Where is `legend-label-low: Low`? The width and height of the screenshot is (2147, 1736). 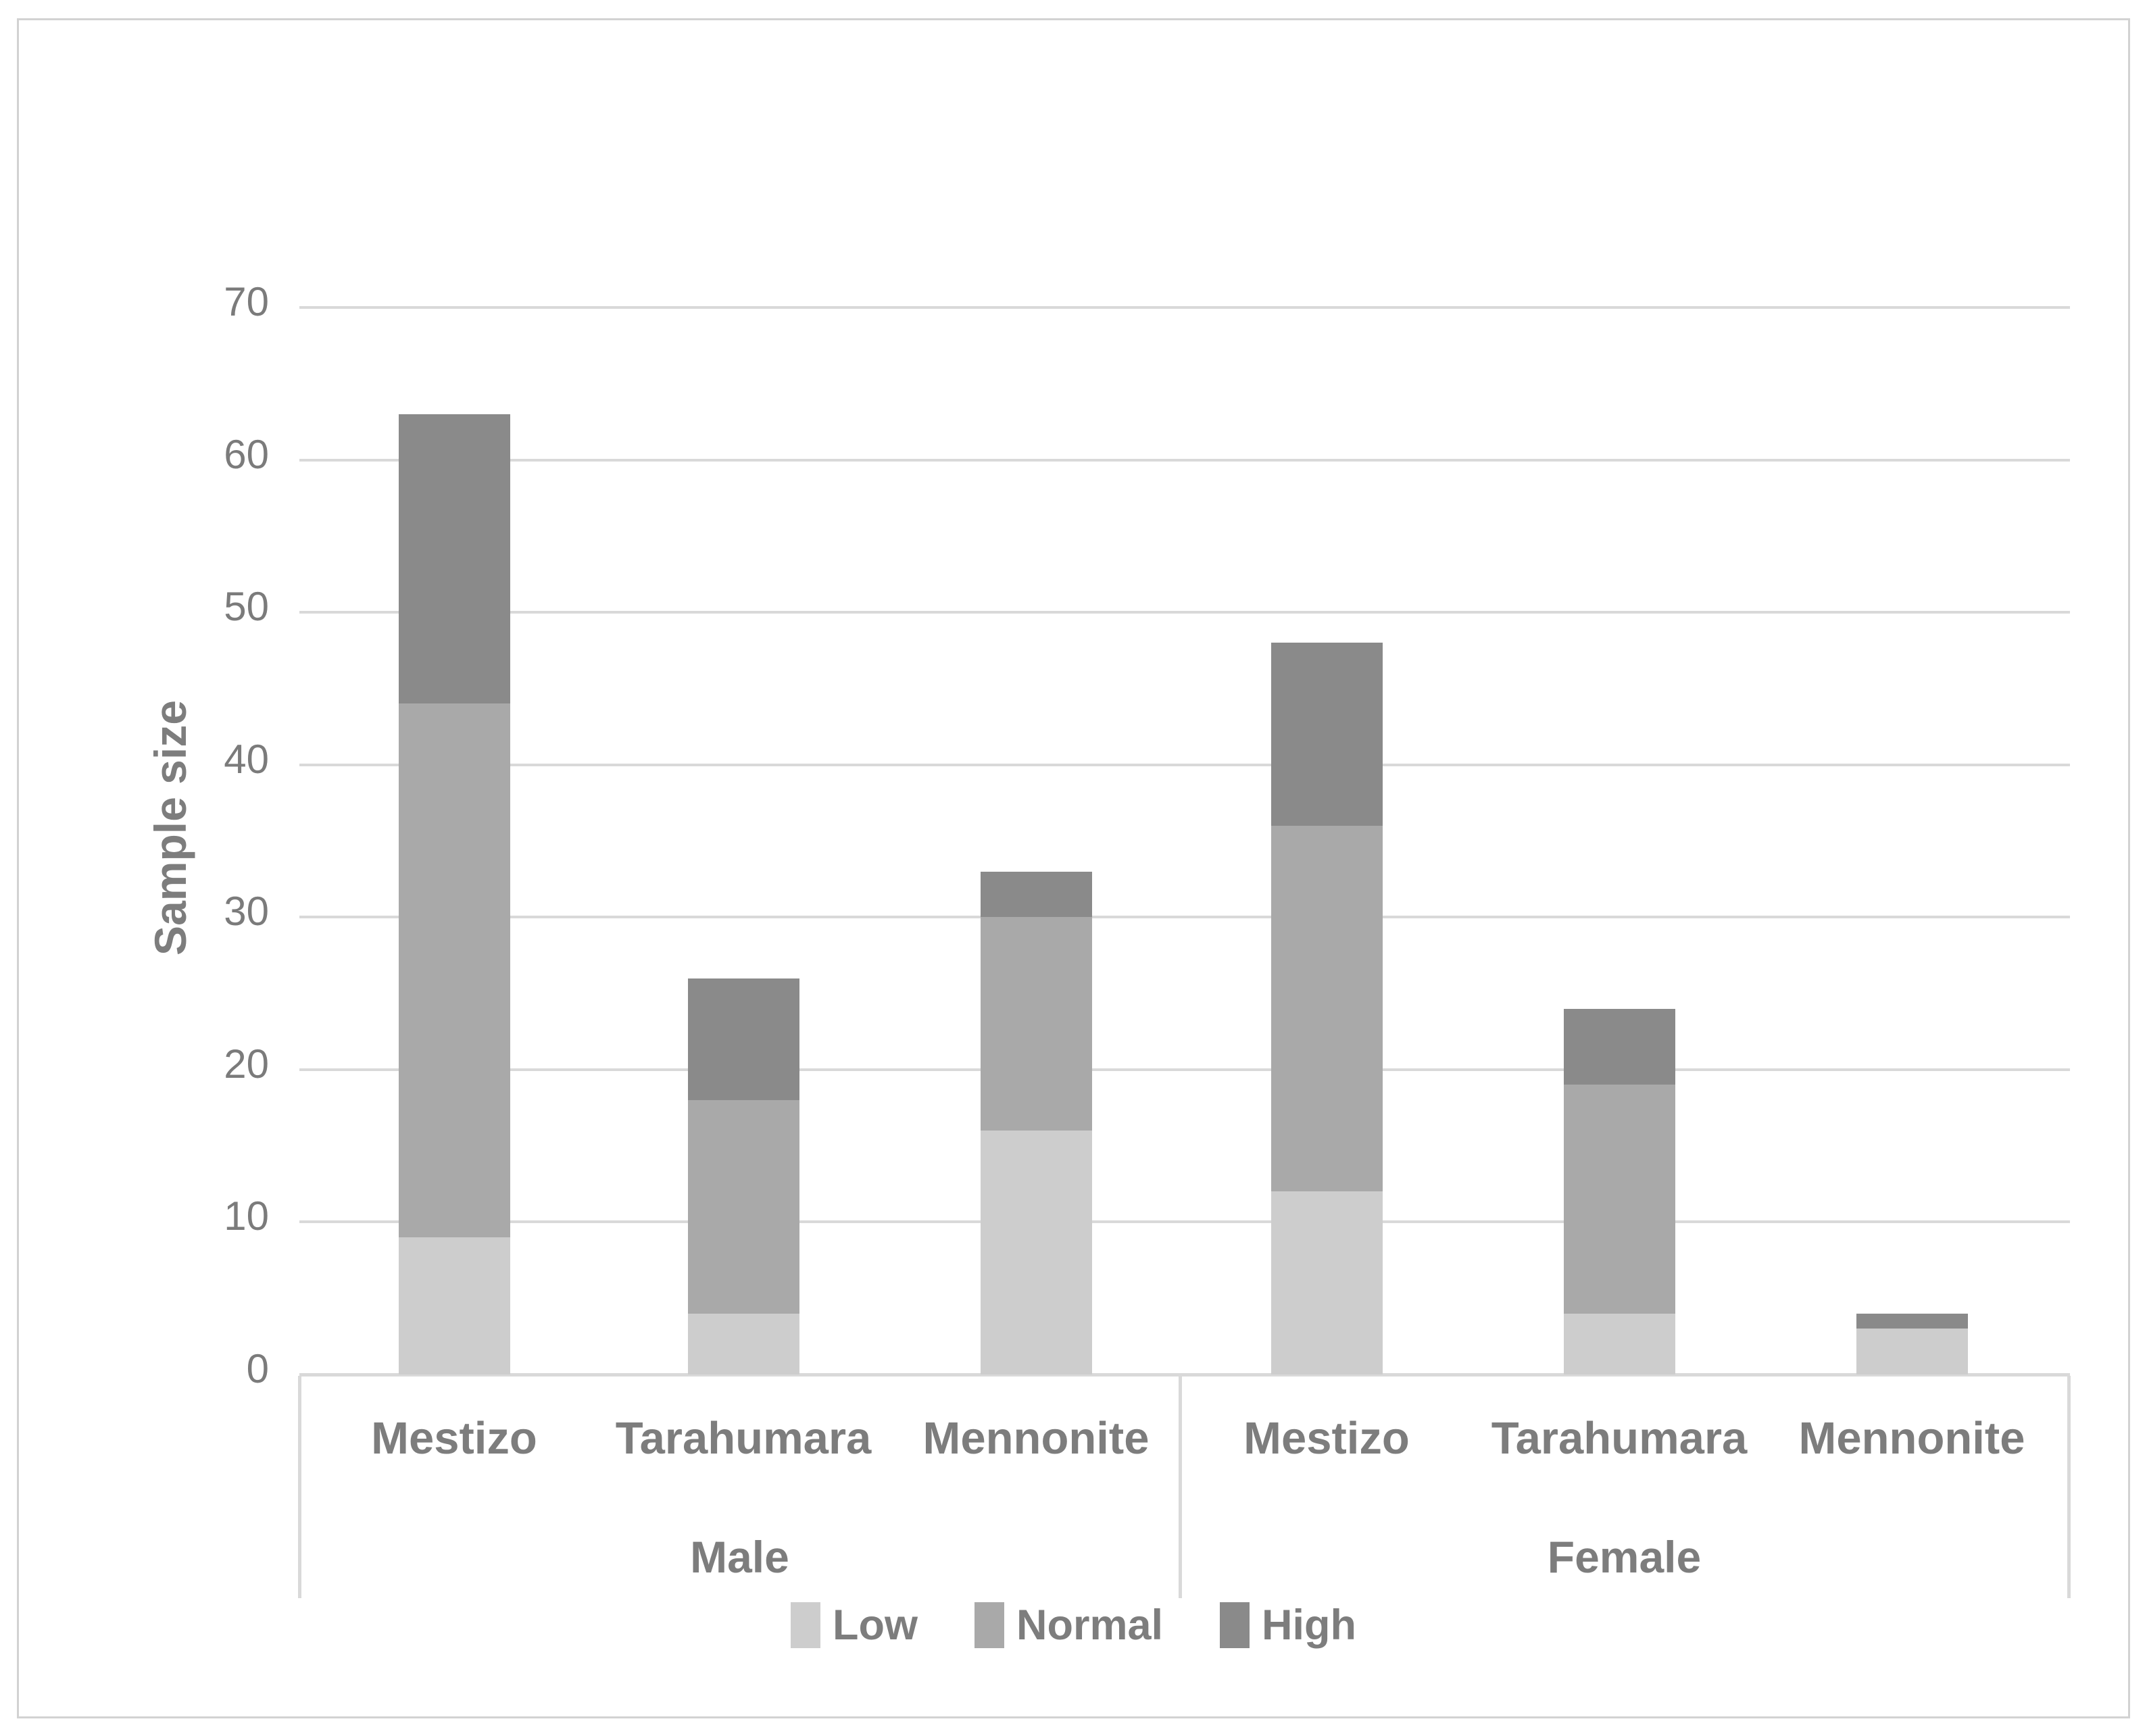 legend-label-low: Low is located at coordinates (875, 1625).